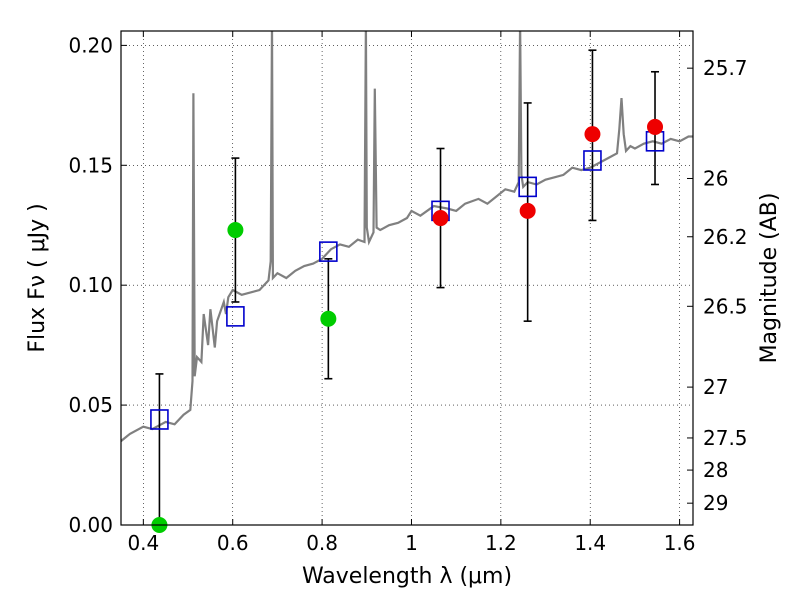  I want to click on x-tick-label: 1.2, so click(501, 543).